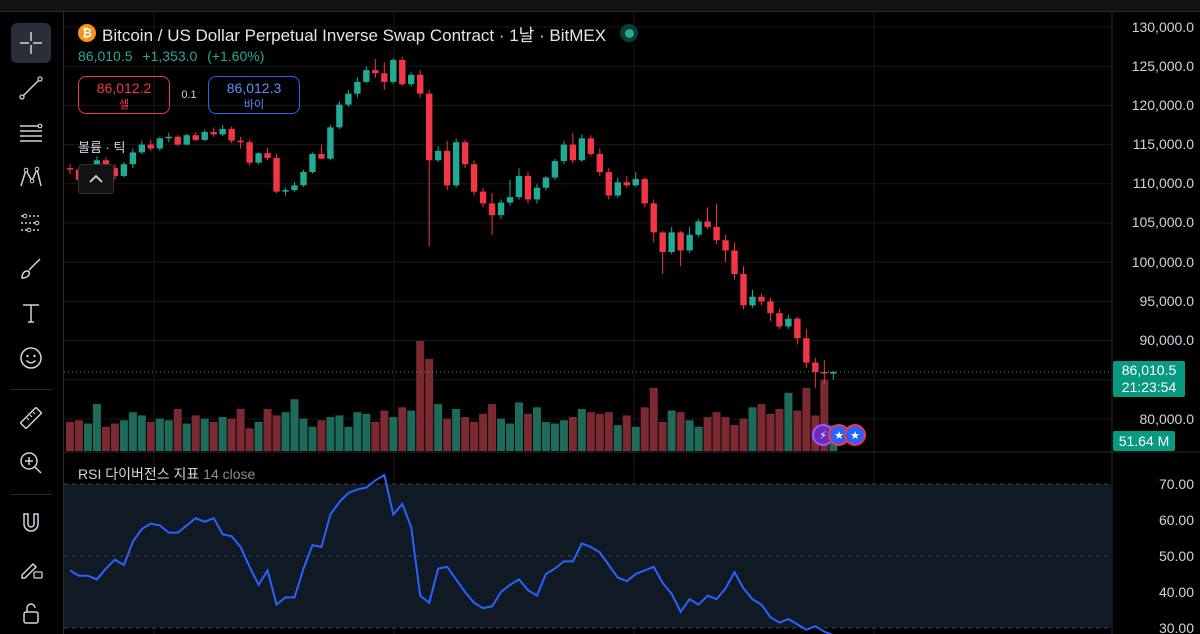 This screenshot has height=634, width=1200. I want to click on price-axis-label: 100,000.0, so click(1162, 262).